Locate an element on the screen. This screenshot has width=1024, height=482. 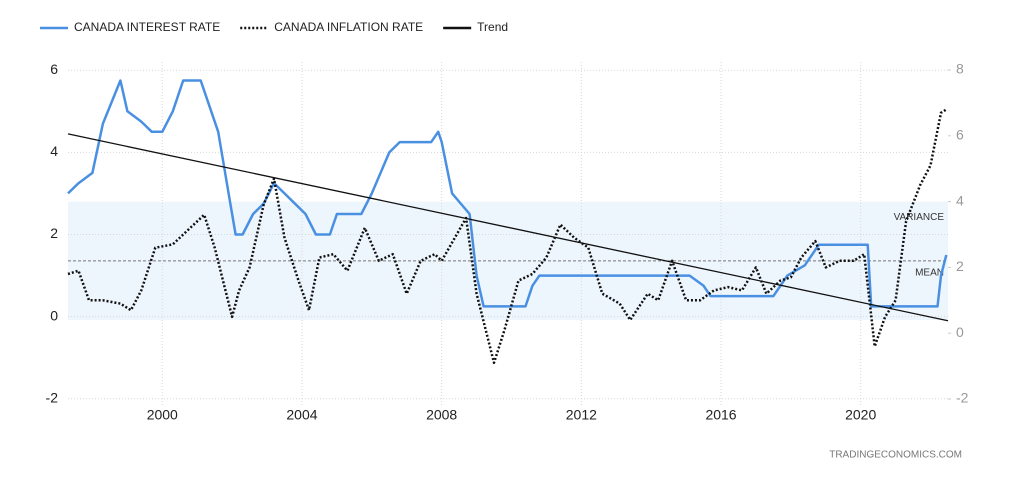
y2-tick-label: 4 is located at coordinates (960, 200).